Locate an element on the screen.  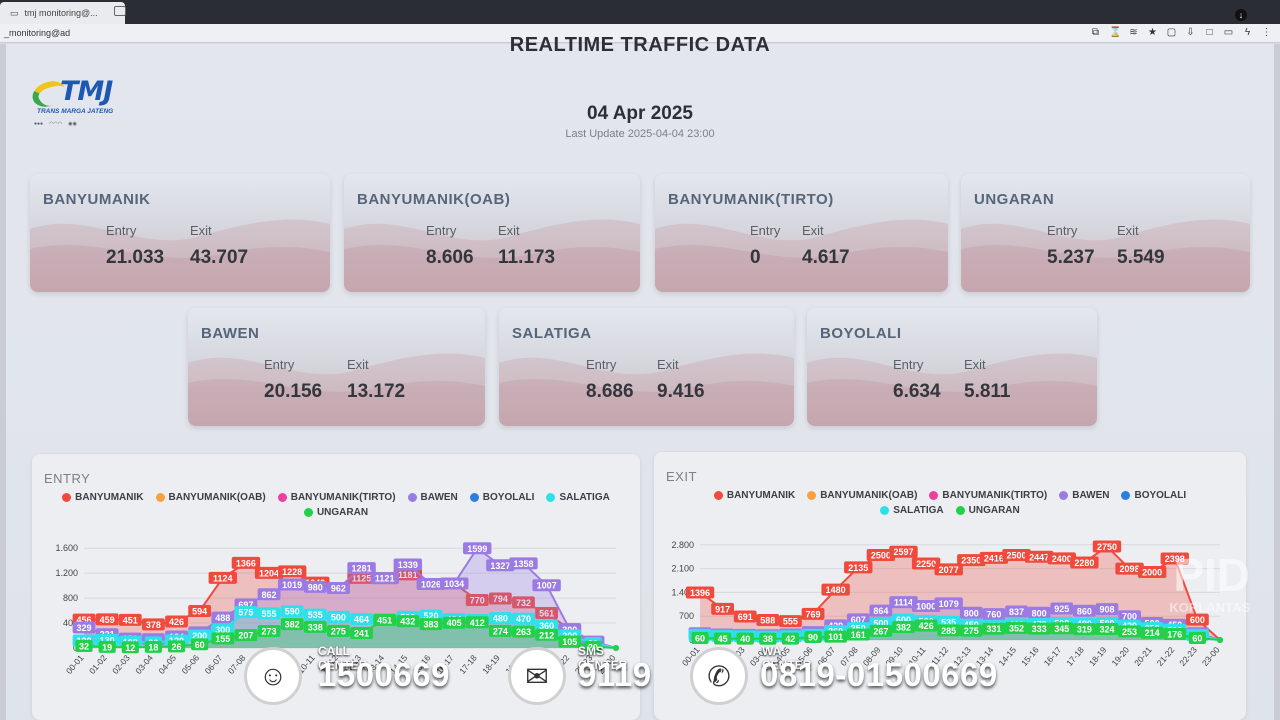
extension-icon: ⌛ is located at coordinates (1115, 32).